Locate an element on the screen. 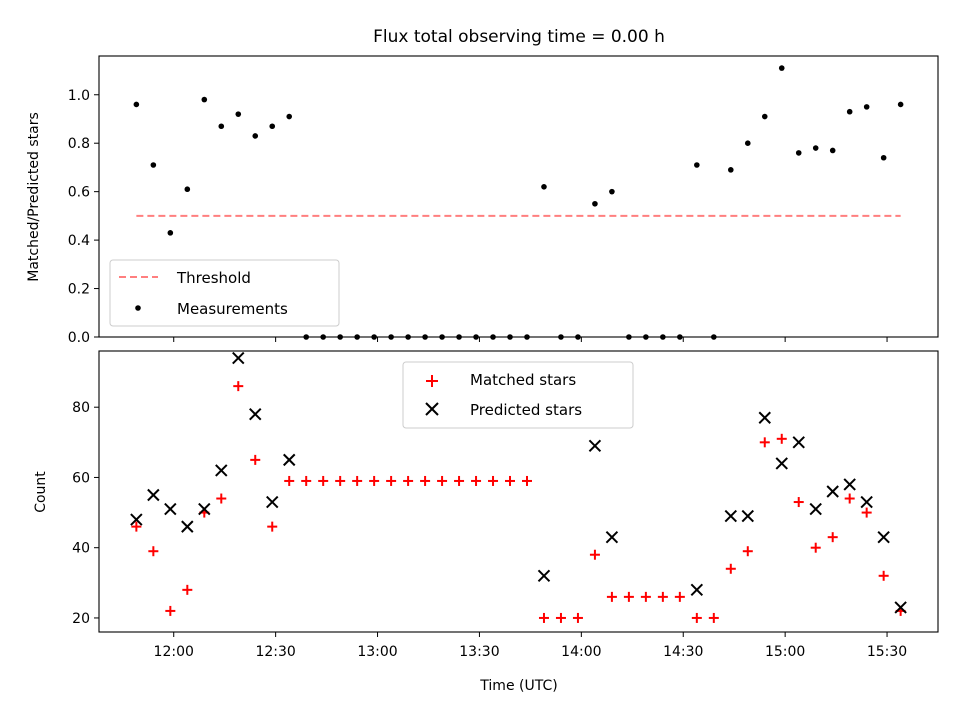 Image resolution: width=960 pixels, height=724 pixels. top-y-ticks: 0.0 0.2 0.4 0.6 0.8 1.0 is located at coordinates (83, 217).